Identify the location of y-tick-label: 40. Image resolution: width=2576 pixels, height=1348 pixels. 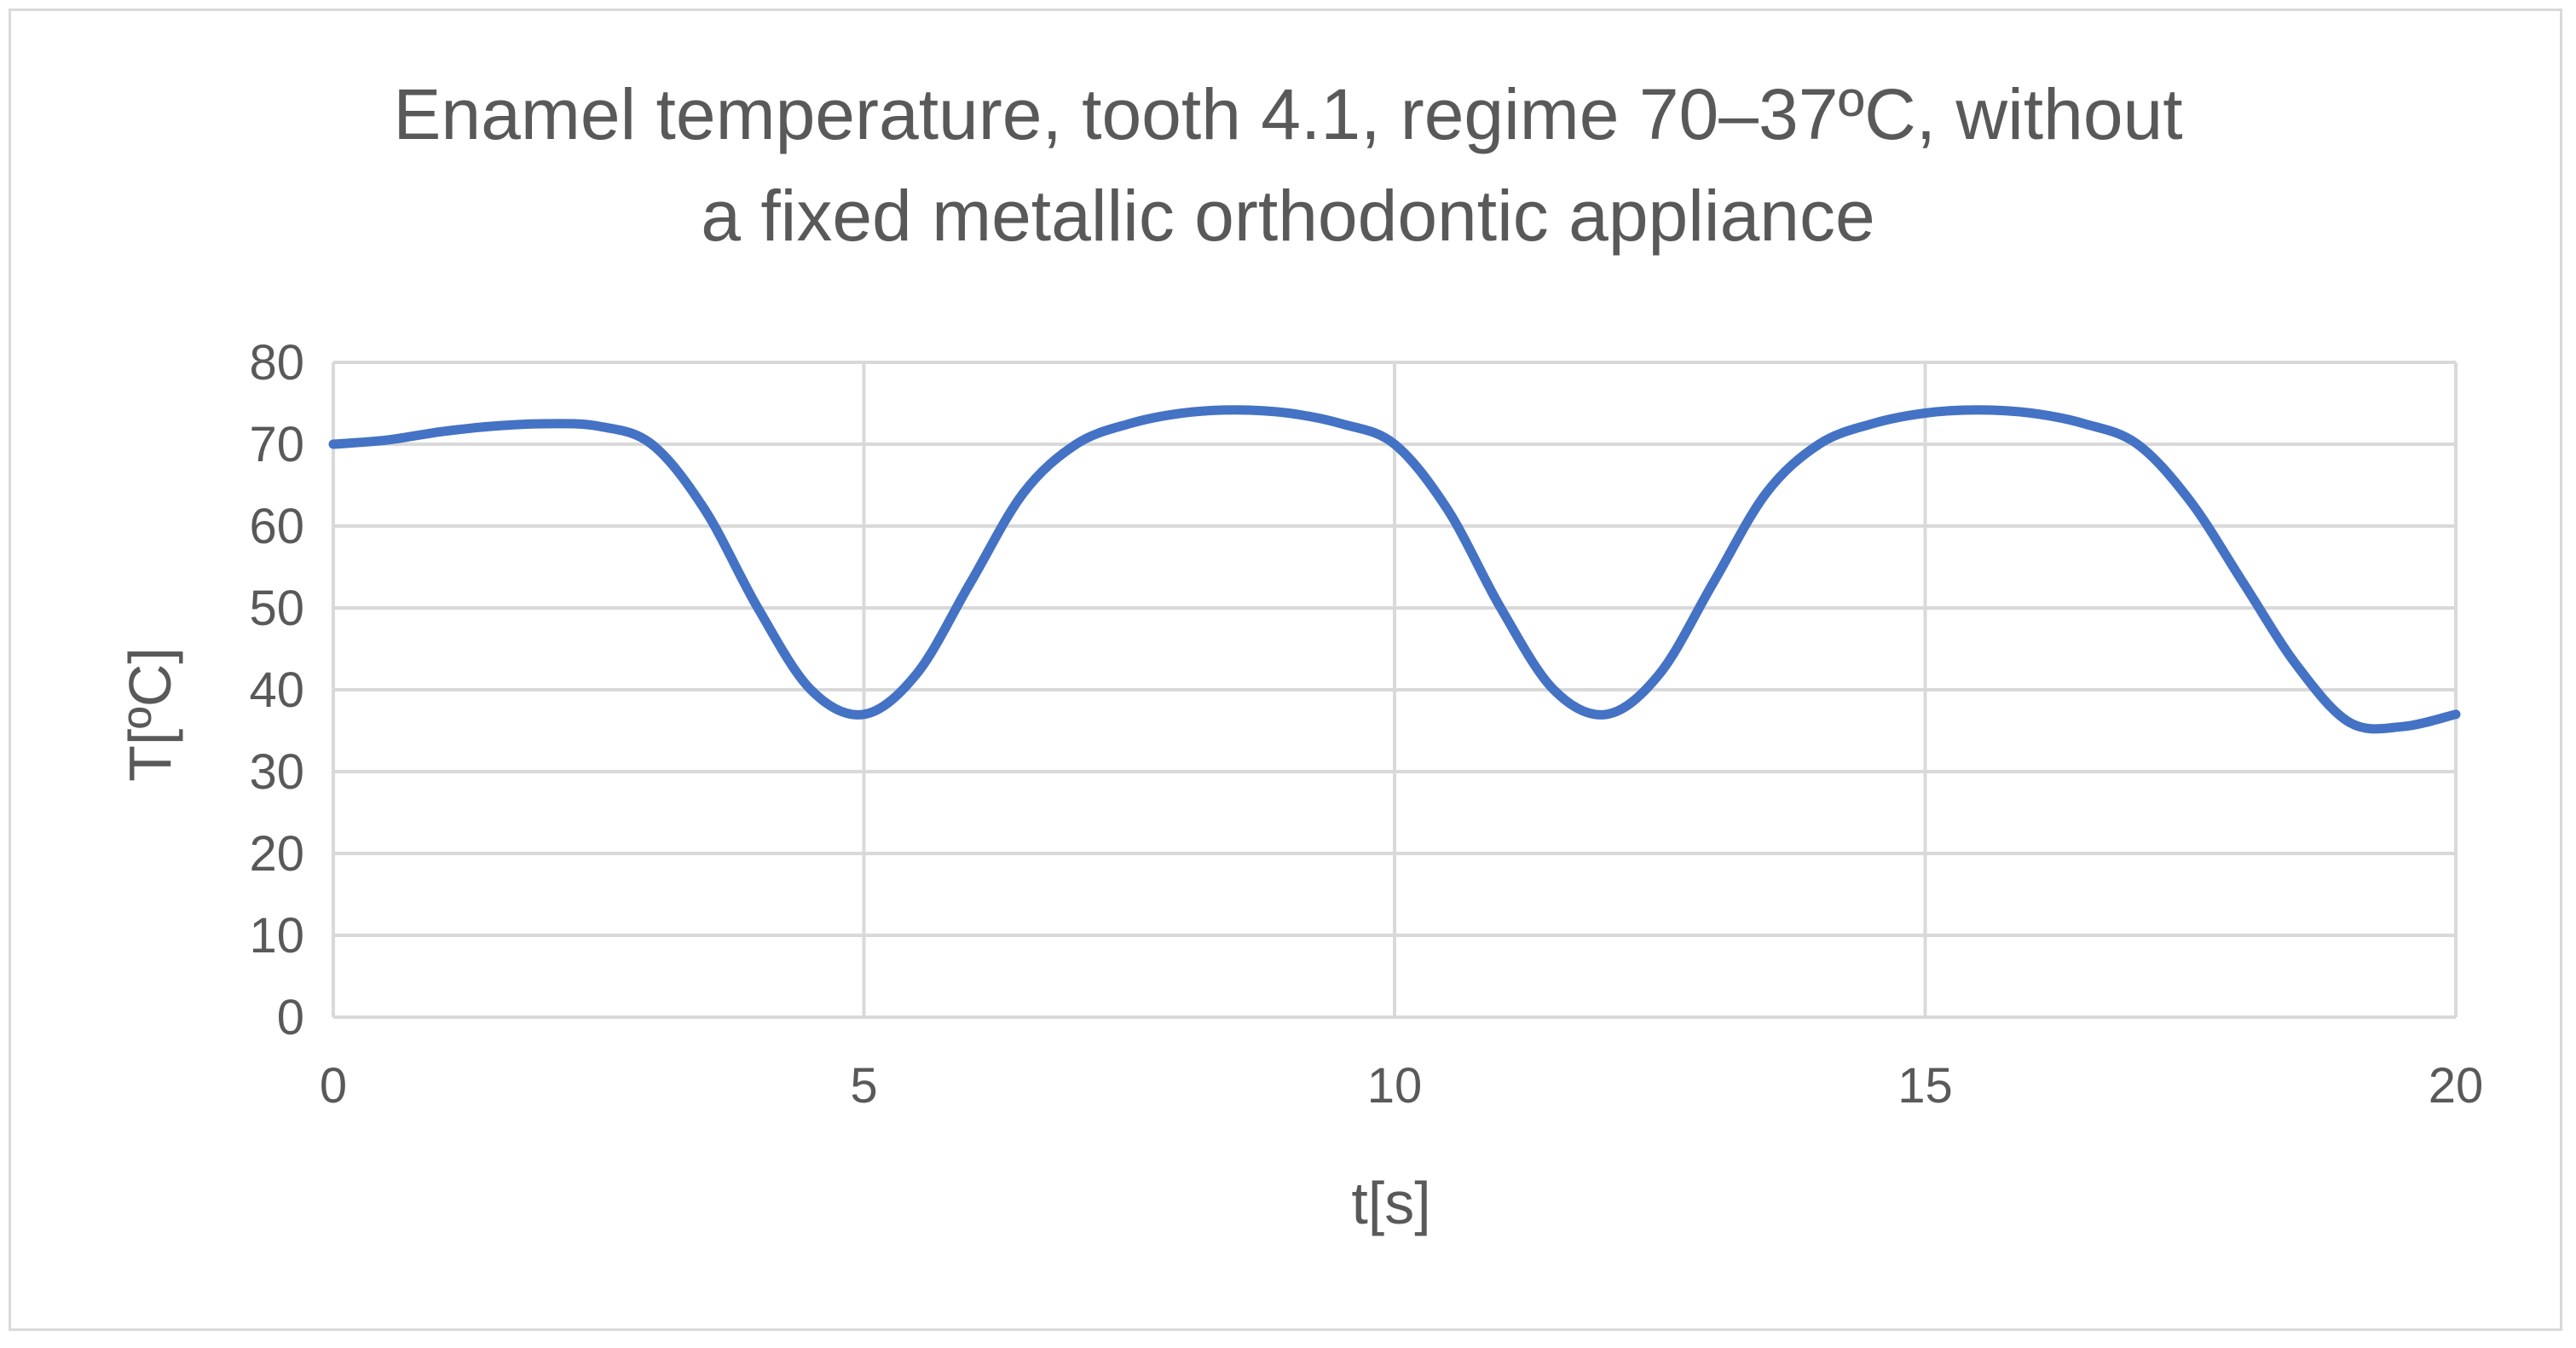
(276, 690).